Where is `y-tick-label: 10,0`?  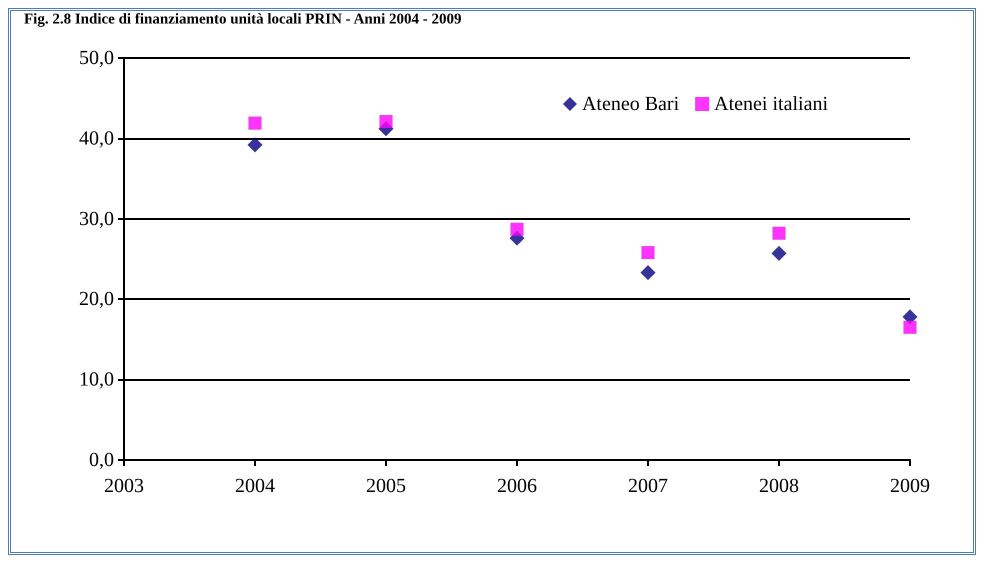
y-tick-label: 10,0 is located at coordinates (96, 379).